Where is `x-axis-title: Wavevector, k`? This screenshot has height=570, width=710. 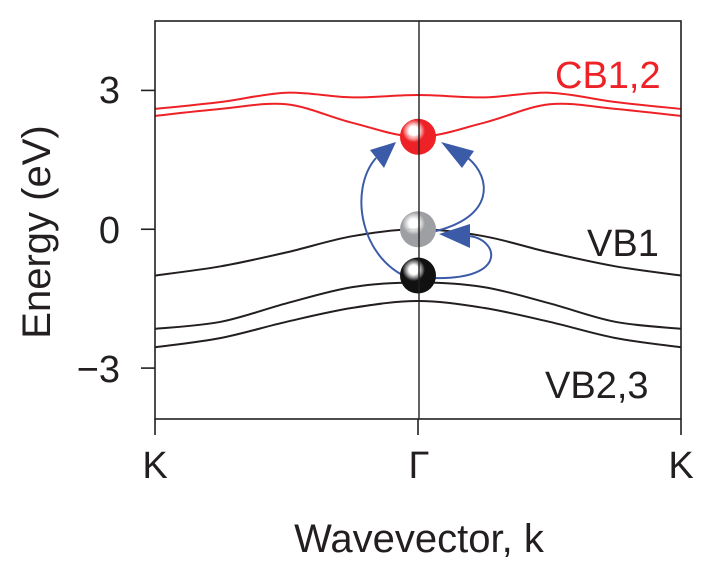 x-axis-title: Wavevector, k is located at coordinates (419, 539).